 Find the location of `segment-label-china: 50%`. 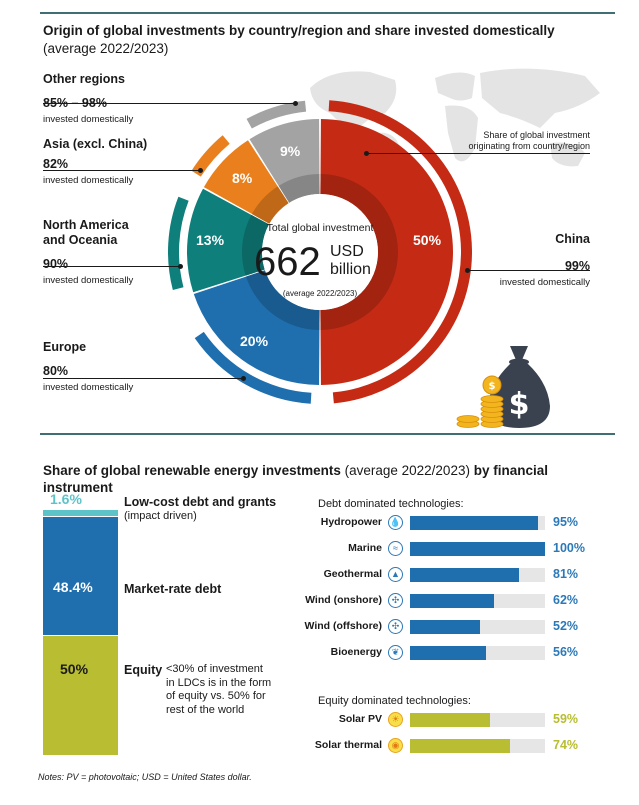

segment-label-china: 50% is located at coordinates (427, 240).